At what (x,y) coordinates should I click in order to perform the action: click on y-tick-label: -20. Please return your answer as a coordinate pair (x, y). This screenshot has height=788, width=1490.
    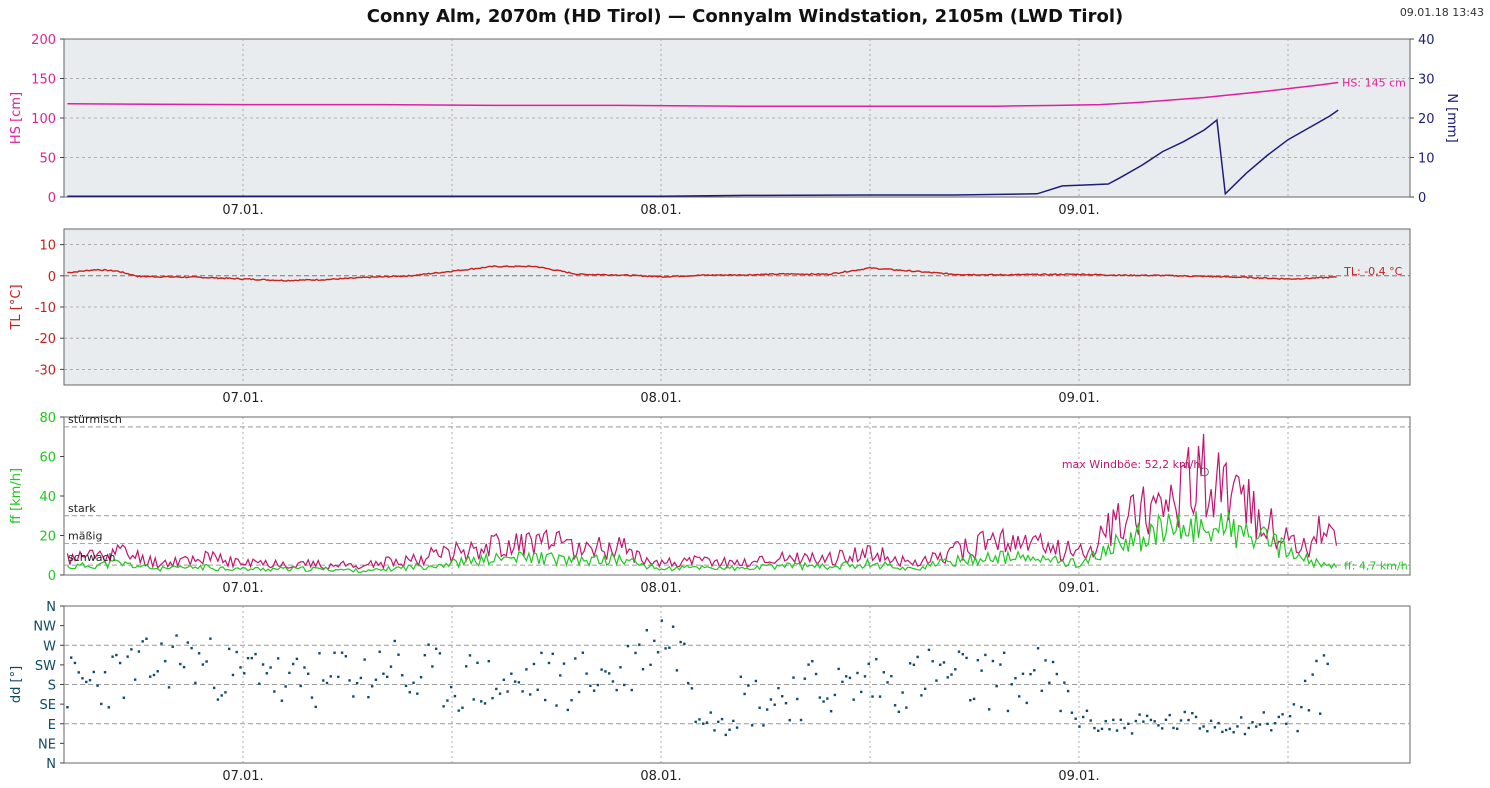
    Looking at the image, I should click on (45, 339).